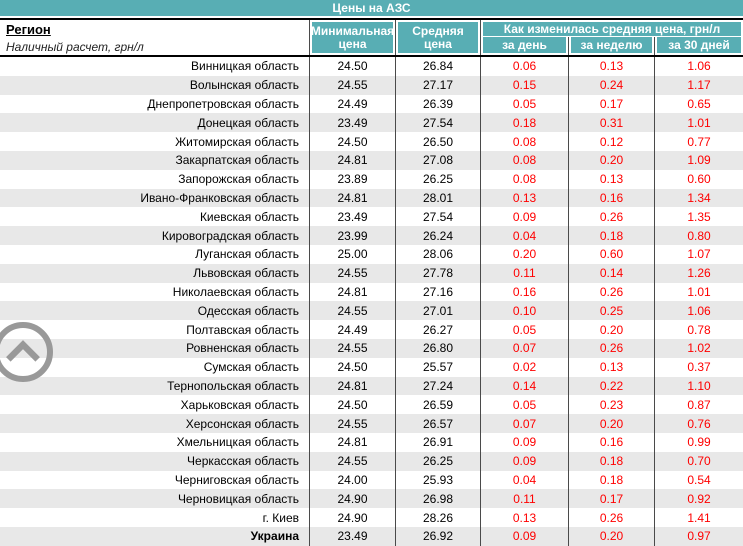 The width and height of the screenshot is (743, 546). What do you see at coordinates (437, 235) in the screenshot?
I see `avg-price-cell: 26.24` at bounding box center [437, 235].